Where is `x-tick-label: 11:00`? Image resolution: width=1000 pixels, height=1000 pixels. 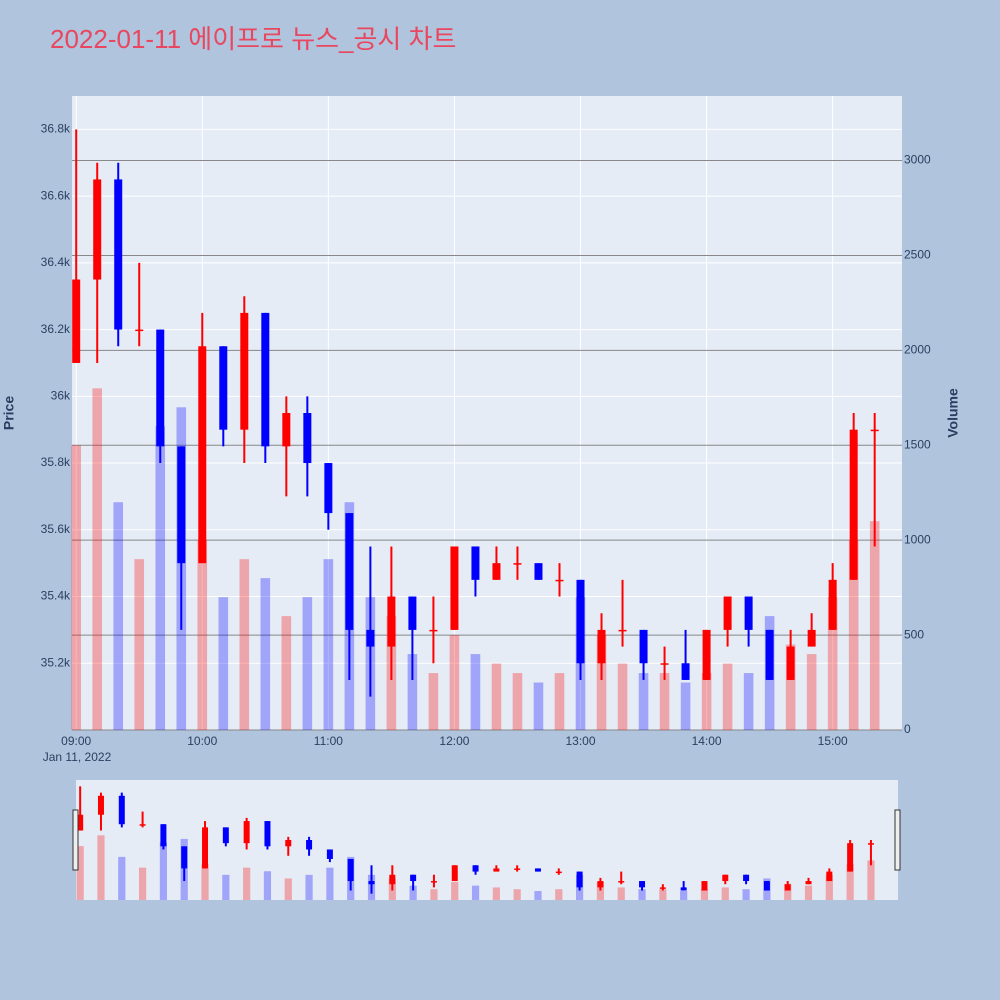 x-tick-label: 11:00 is located at coordinates (328, 741).